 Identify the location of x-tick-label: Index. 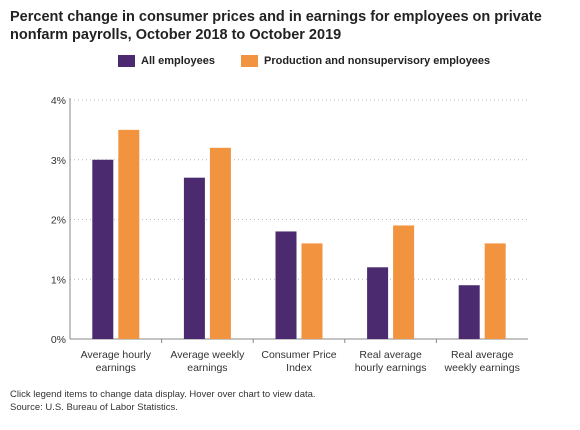
(299, 368).